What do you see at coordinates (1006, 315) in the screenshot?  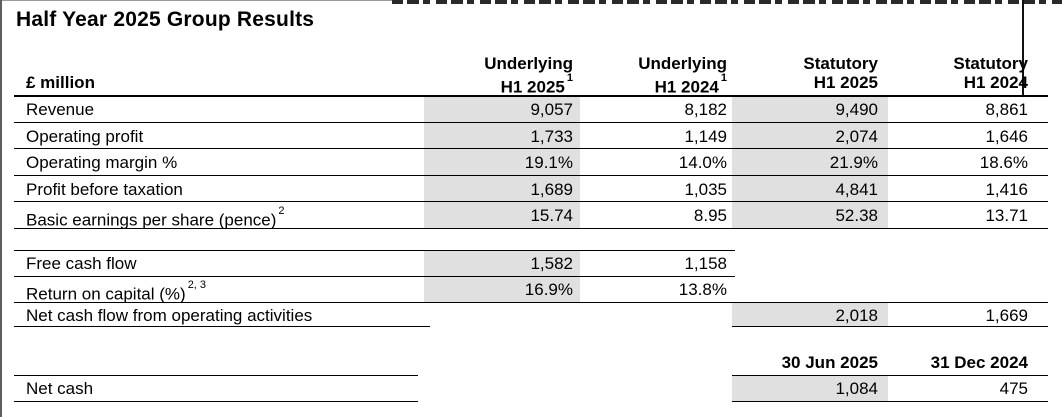 I see `value-cell: 1,669` at bounding box center [1006, 315].